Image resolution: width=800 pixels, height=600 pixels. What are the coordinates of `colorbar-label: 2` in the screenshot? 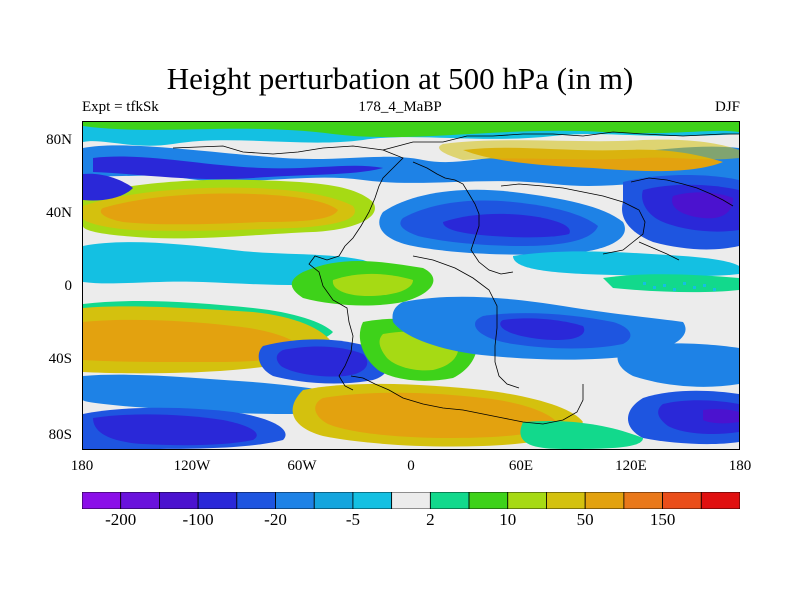 It's located at (430, 519).